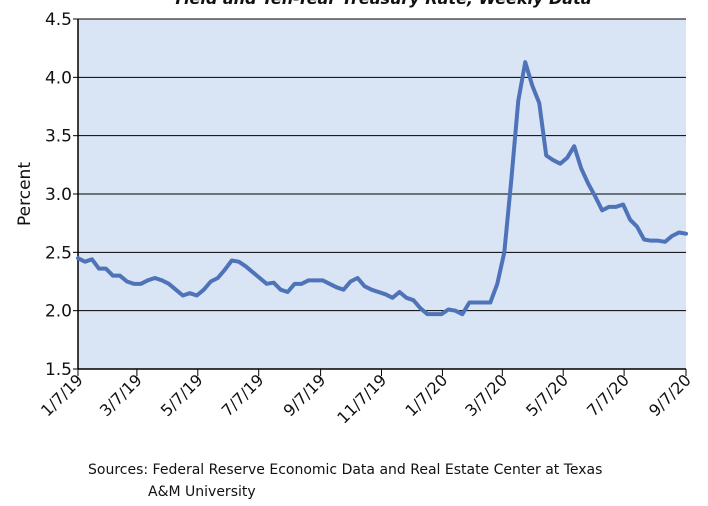  Describe the element at coordinates (58, 78) in the screenshot. I see `y-tick-label: 4.0` at that location.